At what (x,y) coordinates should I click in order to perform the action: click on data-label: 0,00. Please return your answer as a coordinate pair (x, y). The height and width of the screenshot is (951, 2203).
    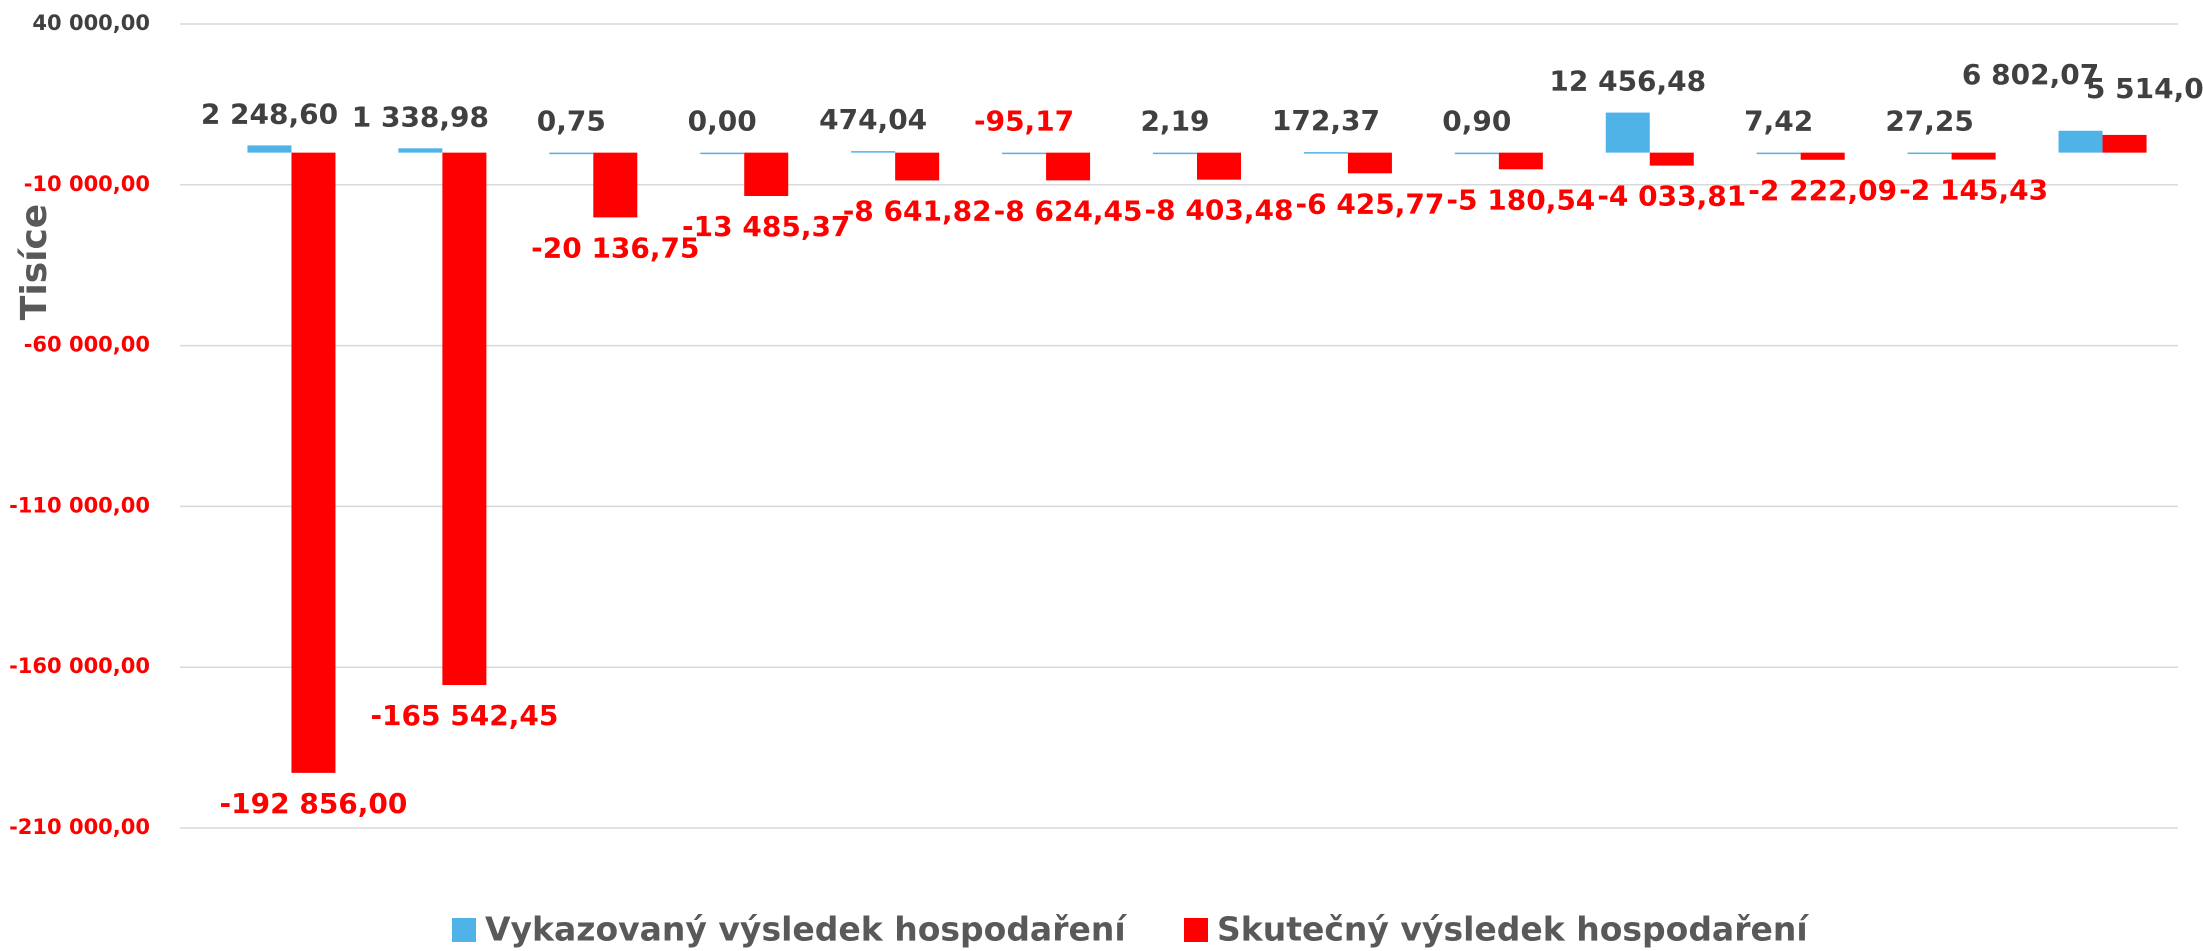
    Looking at the image, I should click on (722, 121).